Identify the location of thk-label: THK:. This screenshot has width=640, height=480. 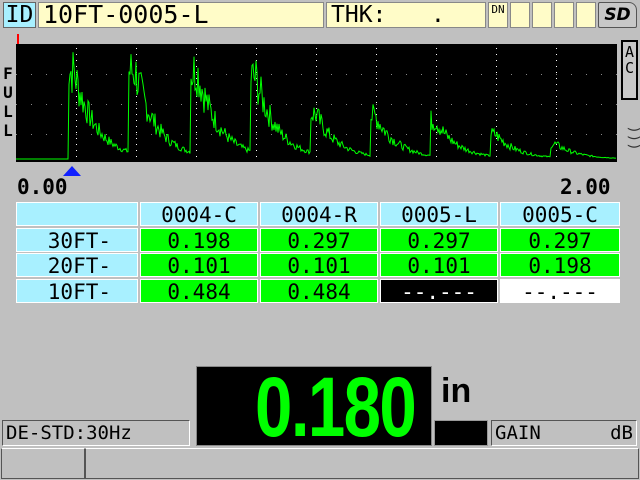
(359, 15).